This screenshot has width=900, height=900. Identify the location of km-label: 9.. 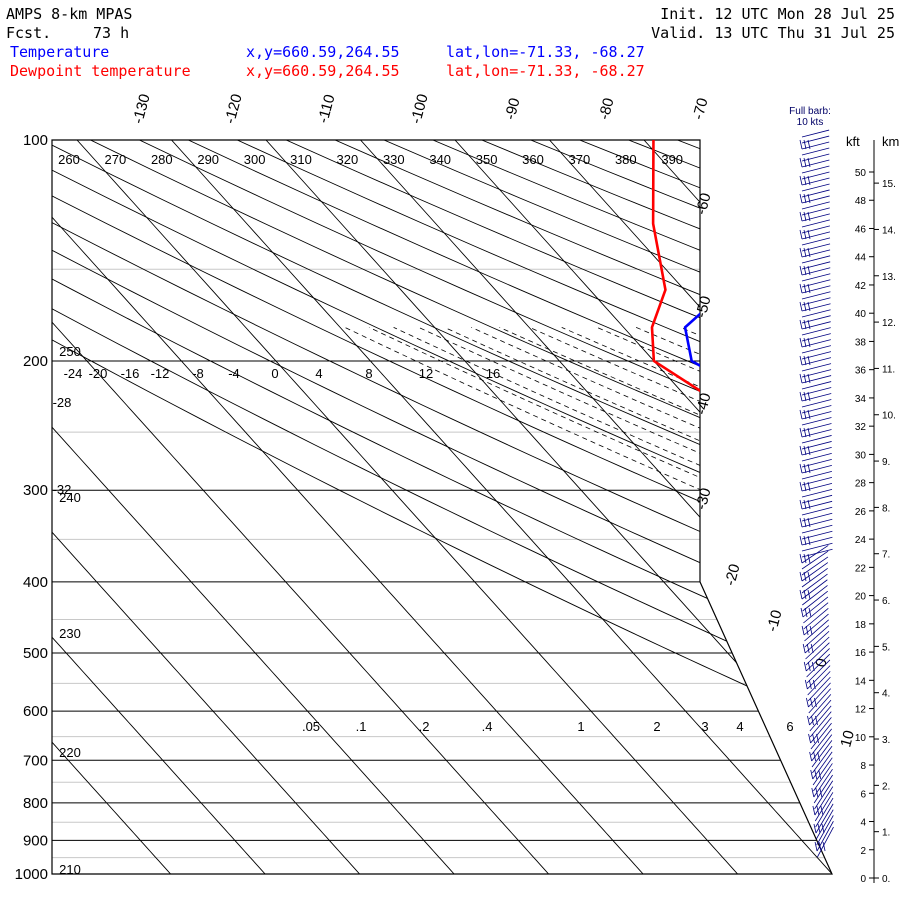
(886, 462).